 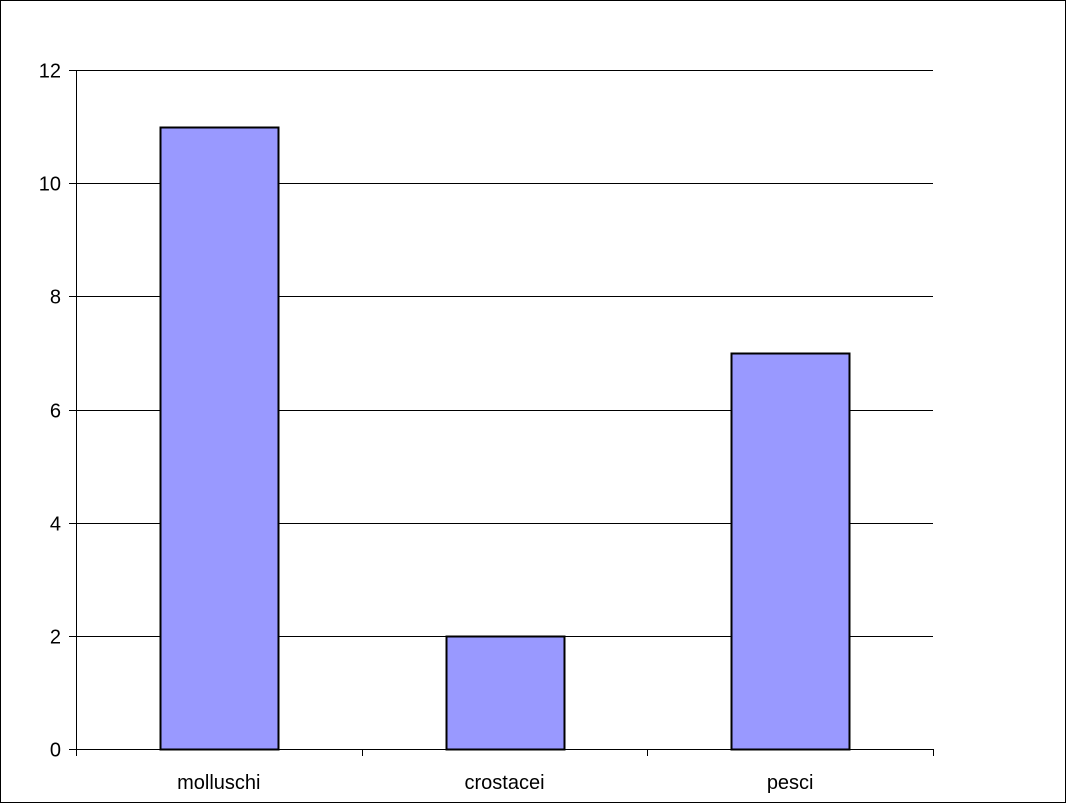 I want to click on bar-crostacei, so click(x=505, y=693).